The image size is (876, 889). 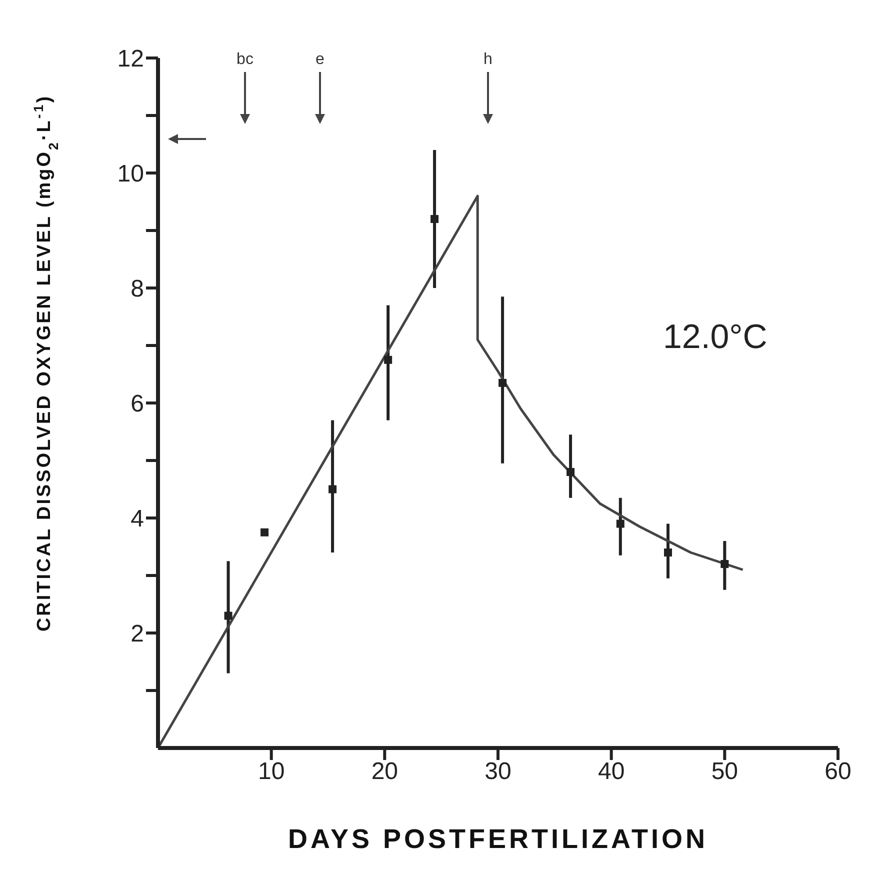 I want to click on annotation: 12.0°C, so click(x=715, y=337).